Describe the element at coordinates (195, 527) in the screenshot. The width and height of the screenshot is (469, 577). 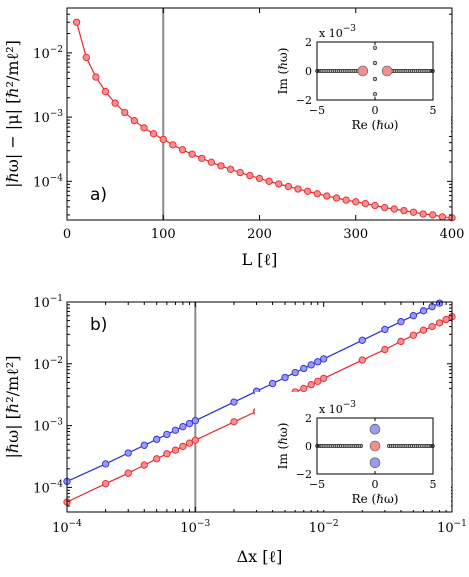
I see `x-tick-label: 10⁻³` at that location.